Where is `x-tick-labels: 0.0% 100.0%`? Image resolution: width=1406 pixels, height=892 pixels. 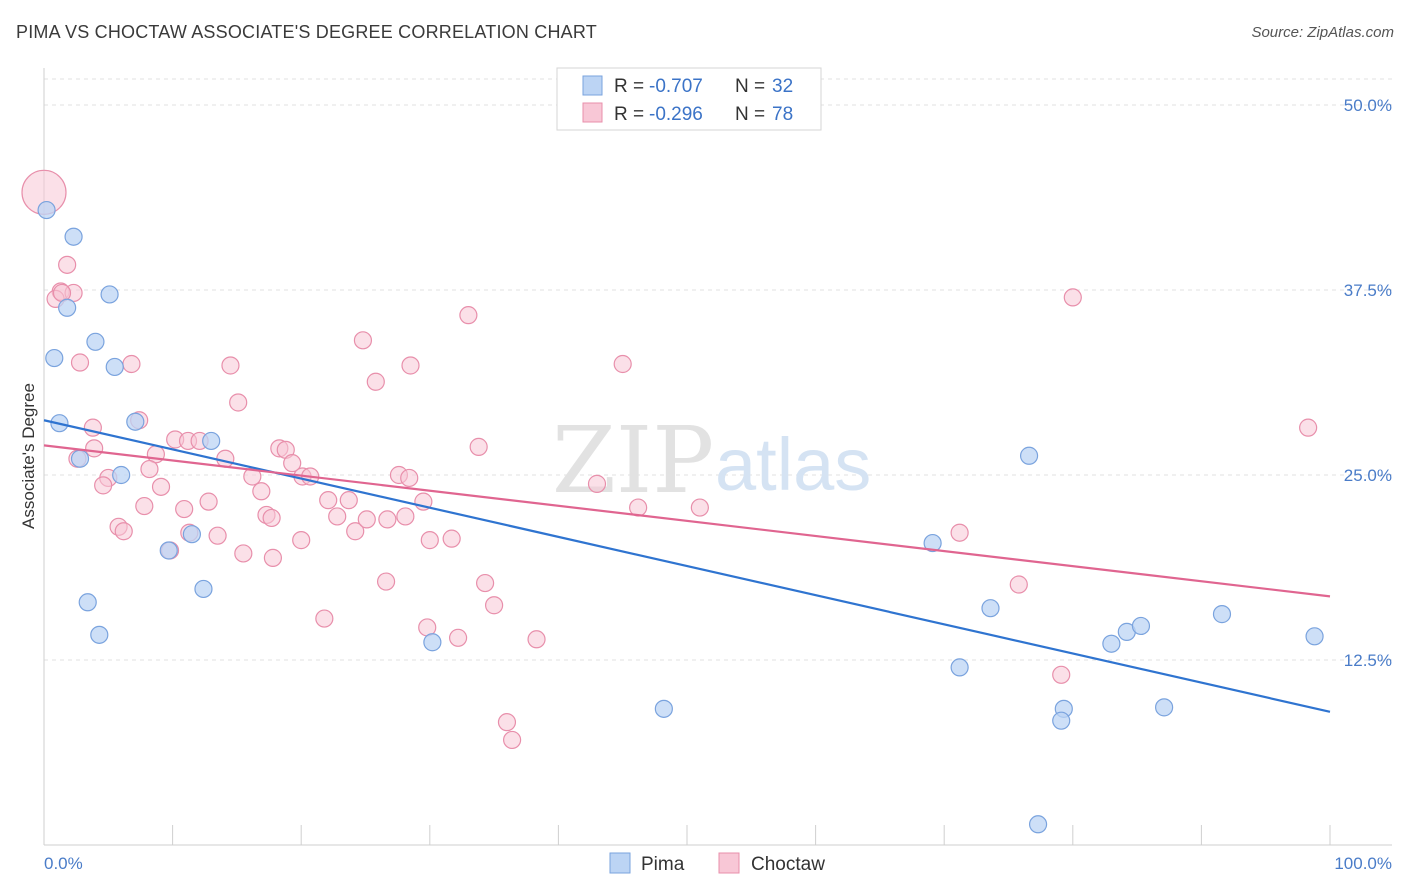
x-tick-labels: 0.0% 100.0% is located at coordinates (718, 863).